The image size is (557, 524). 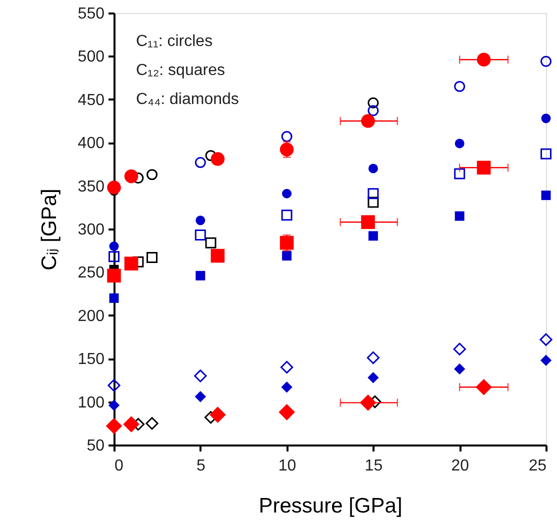 I want to click on y-tick-label: 350, so click(x=91, y=187).